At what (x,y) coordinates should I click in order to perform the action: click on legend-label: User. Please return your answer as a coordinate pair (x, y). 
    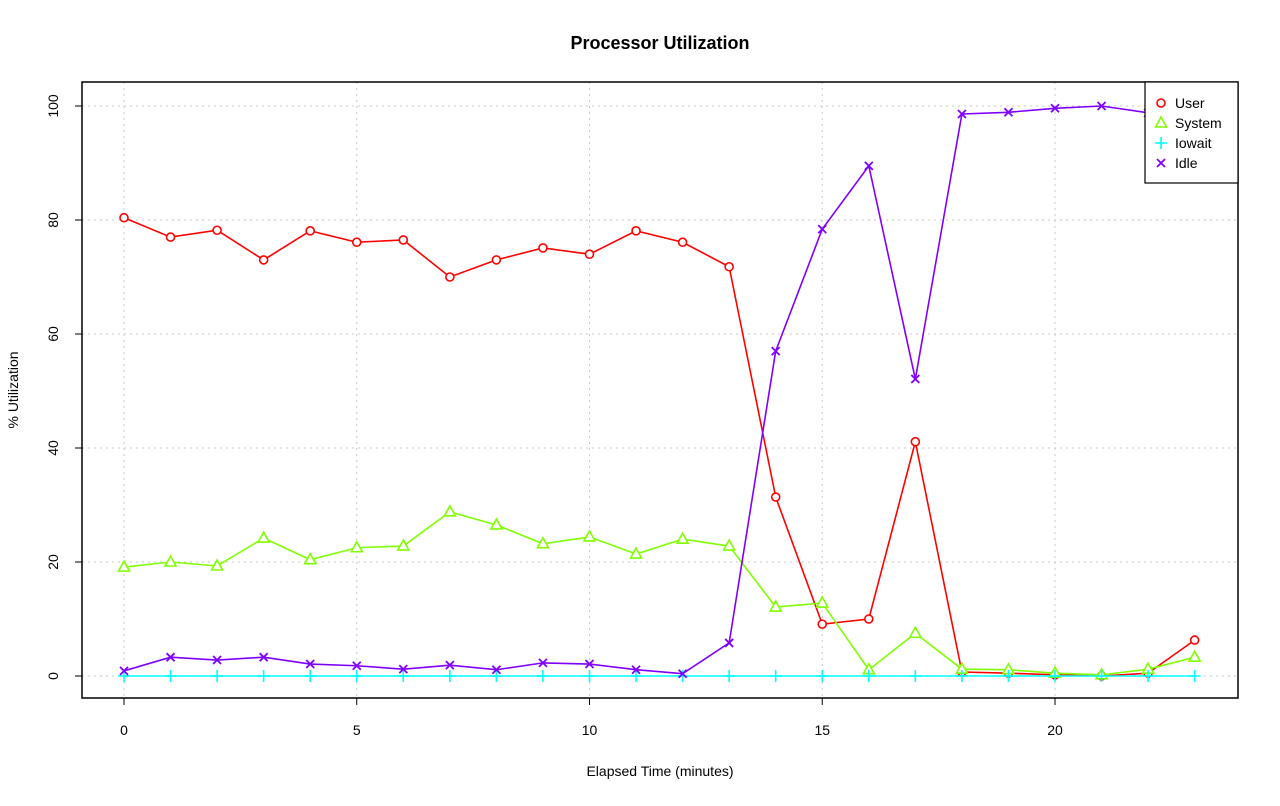
    Looking at the image, I should click on (1190, 103).